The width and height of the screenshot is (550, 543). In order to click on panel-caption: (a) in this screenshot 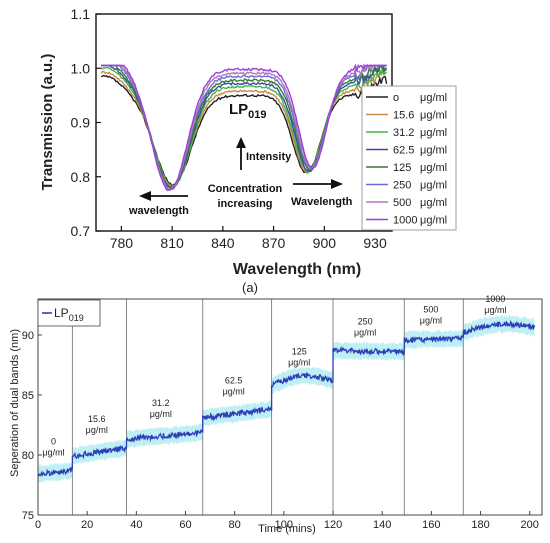, I will do `click(250, 287)`.